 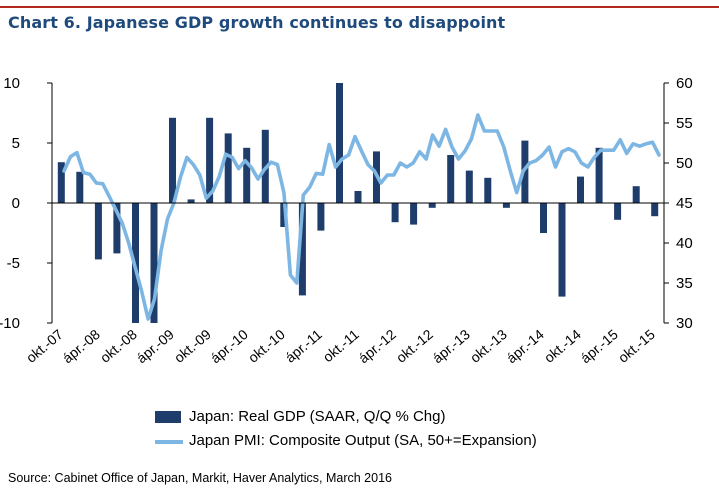 I want to click on x-tick-label: okt.-13, so click(x=488, y=346).